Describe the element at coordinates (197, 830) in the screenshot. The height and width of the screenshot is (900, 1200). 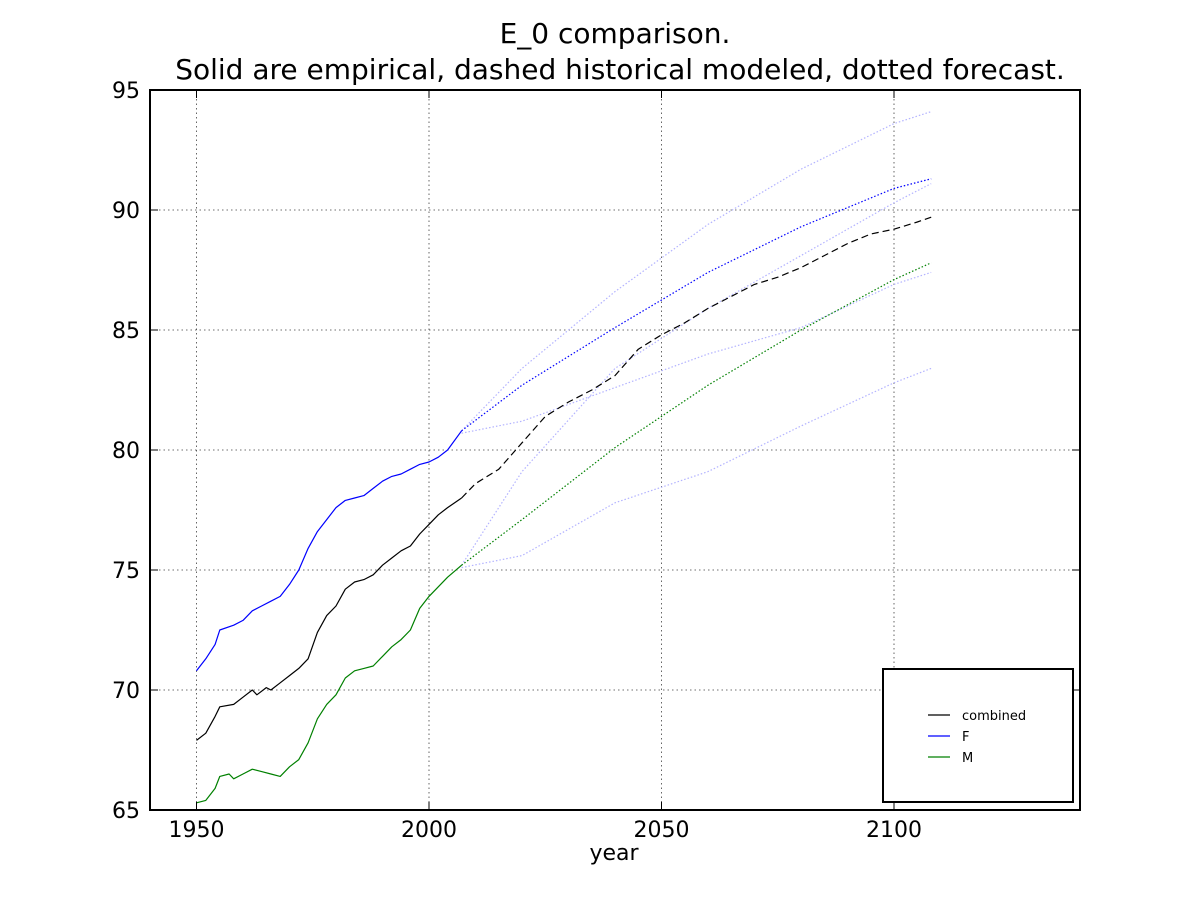
I see `x-tick-label: 1950` at that location.